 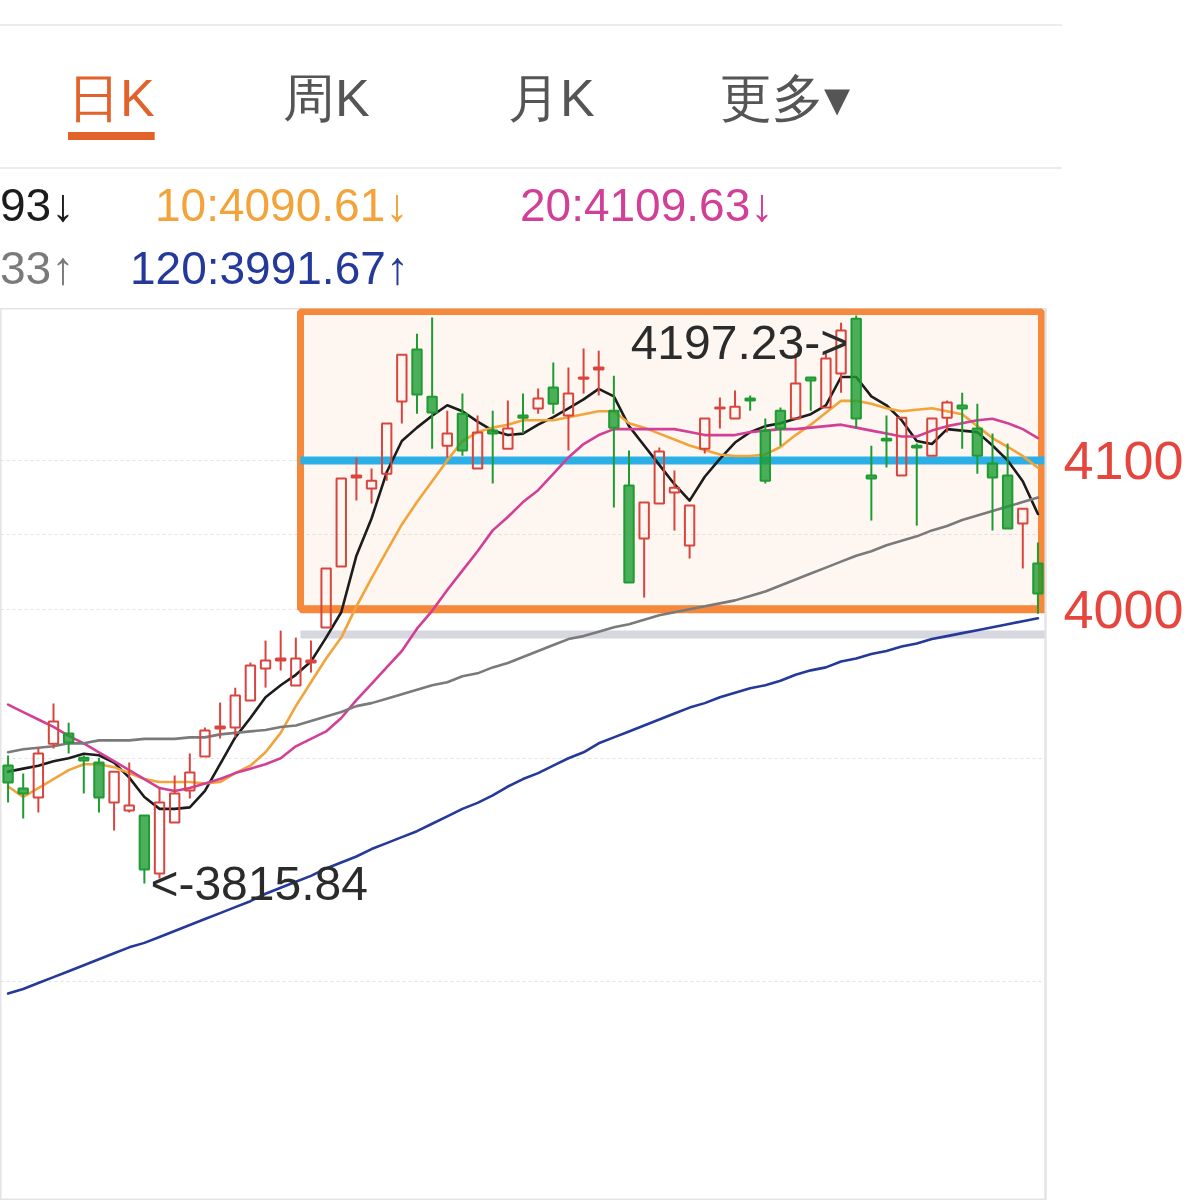 What do you see at coordinates (326, 98) in the screenshot?
I see `text: 周K` at bounding box center [326, 98].